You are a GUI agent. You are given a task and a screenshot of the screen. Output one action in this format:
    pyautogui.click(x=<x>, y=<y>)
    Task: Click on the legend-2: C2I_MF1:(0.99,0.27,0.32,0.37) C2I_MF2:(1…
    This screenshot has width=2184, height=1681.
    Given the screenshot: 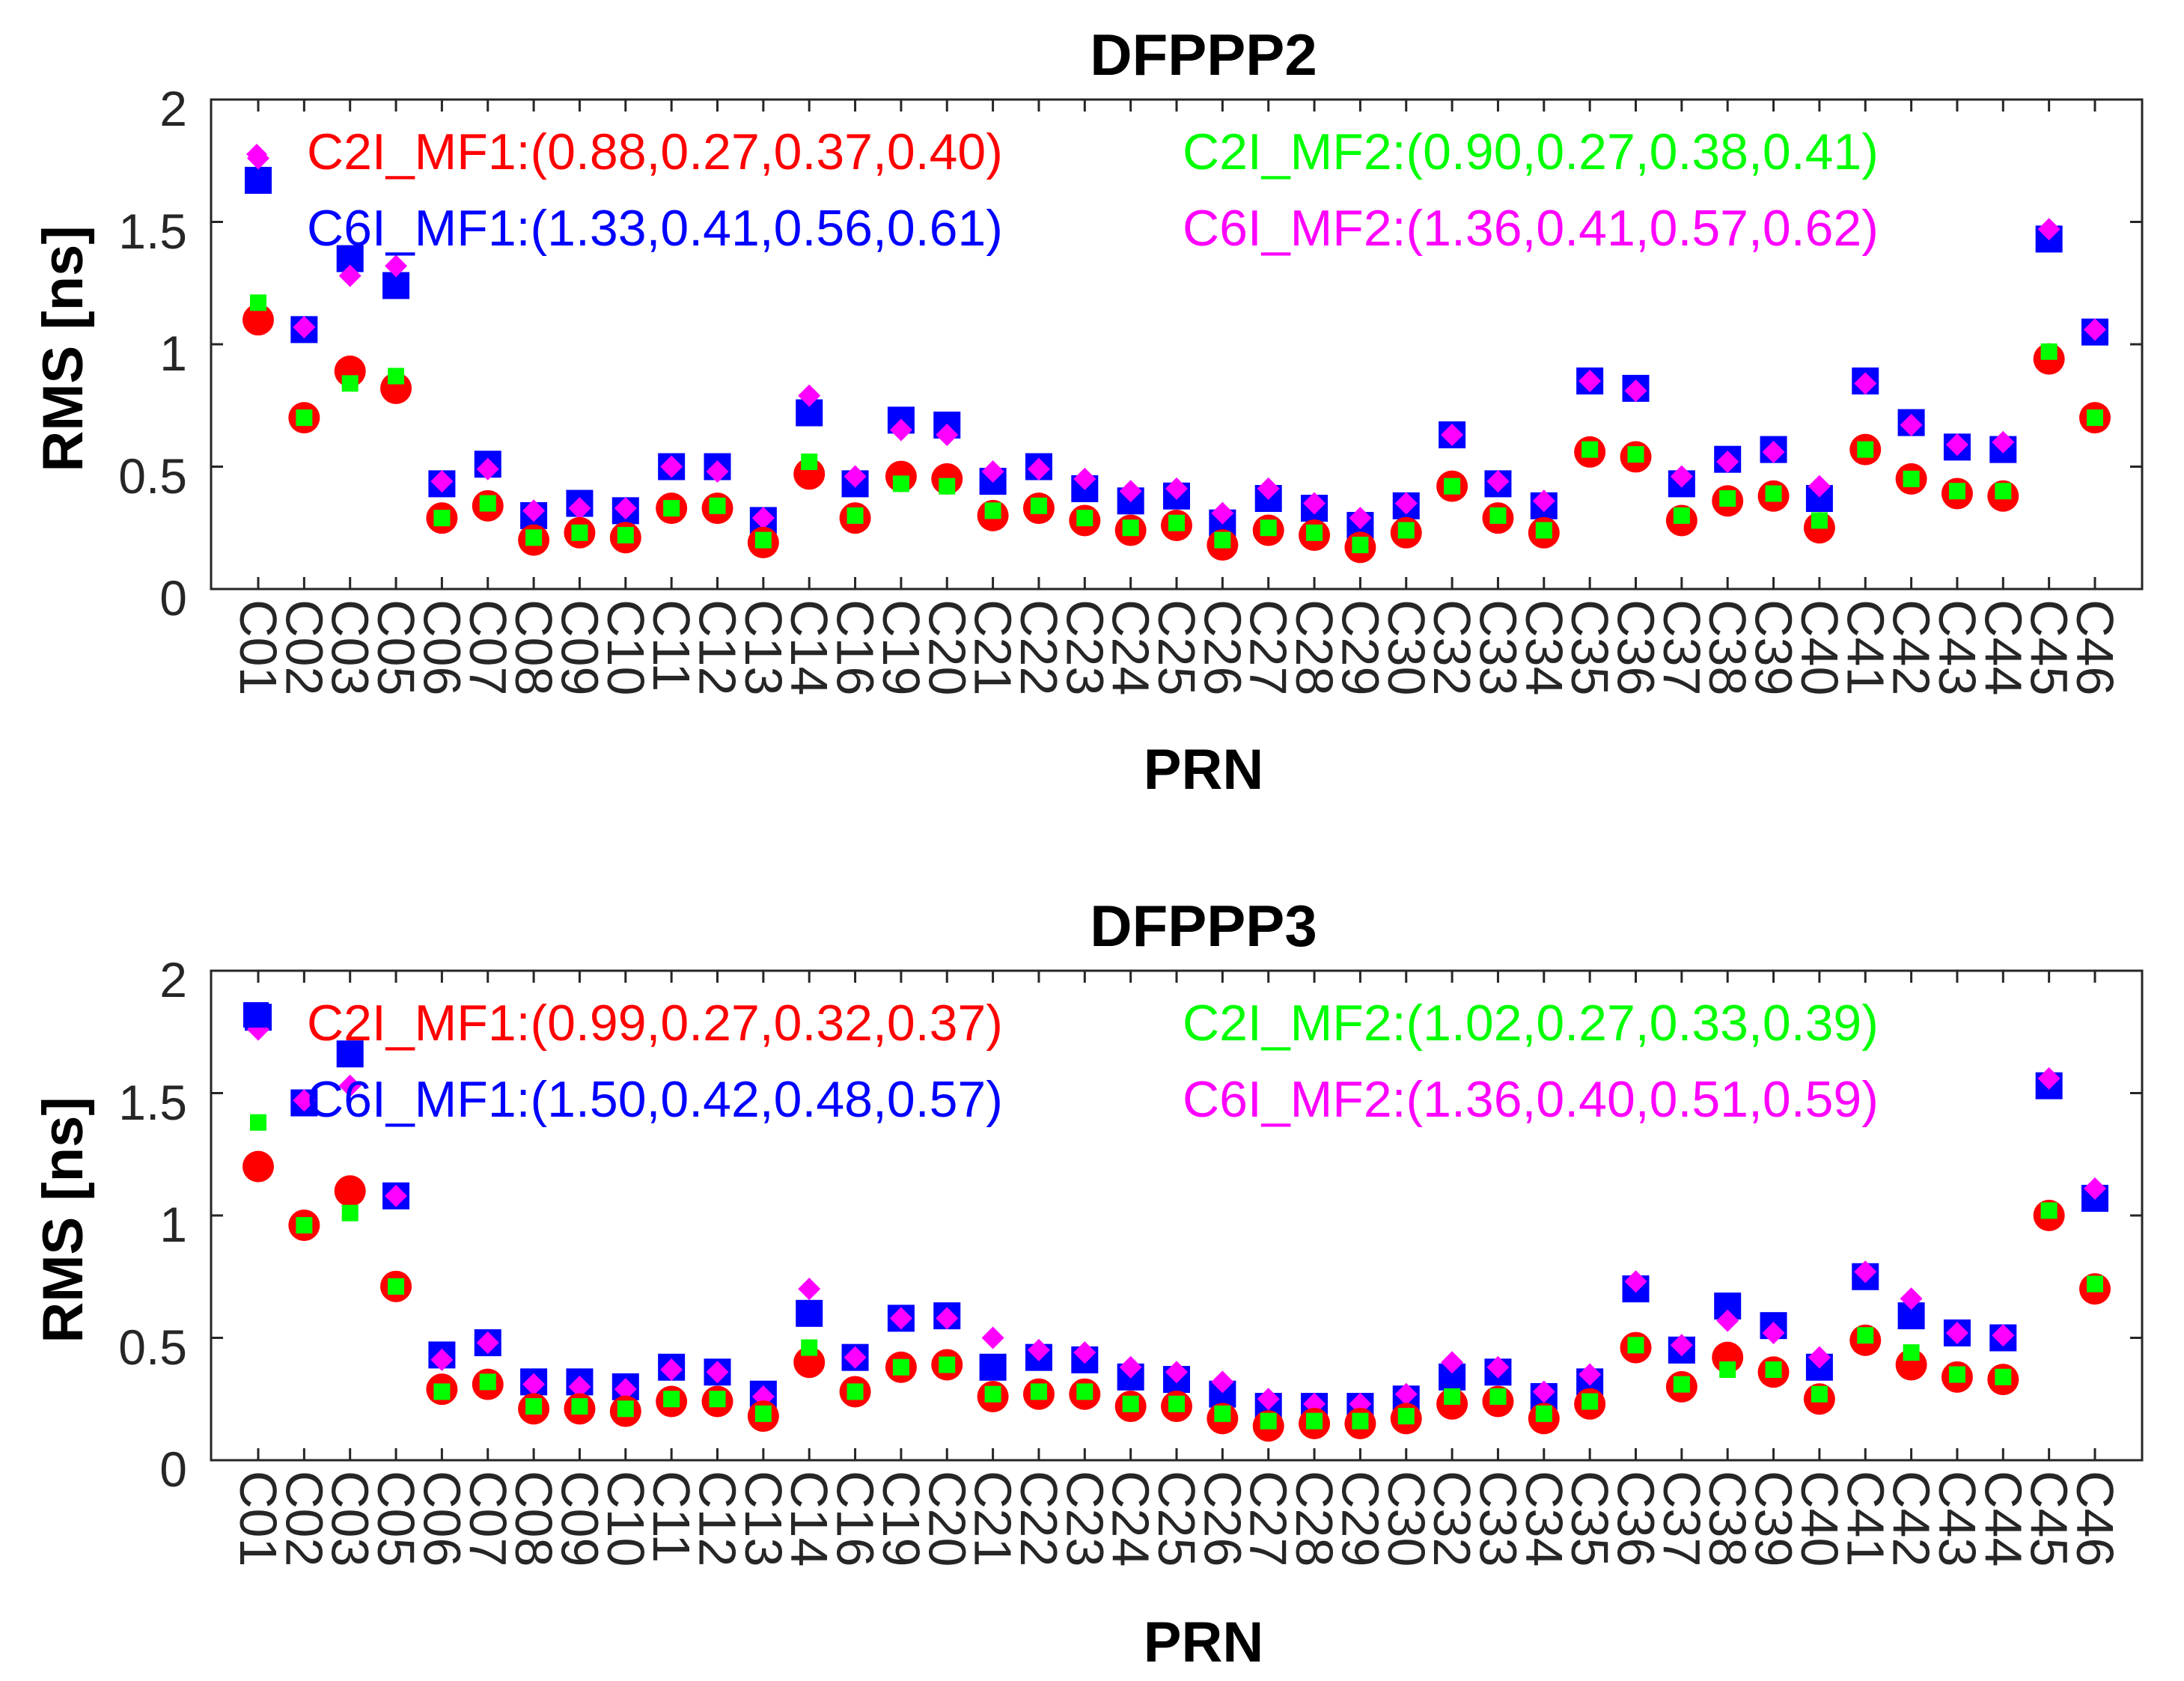 What is the action you would take?
    pyautogui.click(x=1061, y=1061)
    